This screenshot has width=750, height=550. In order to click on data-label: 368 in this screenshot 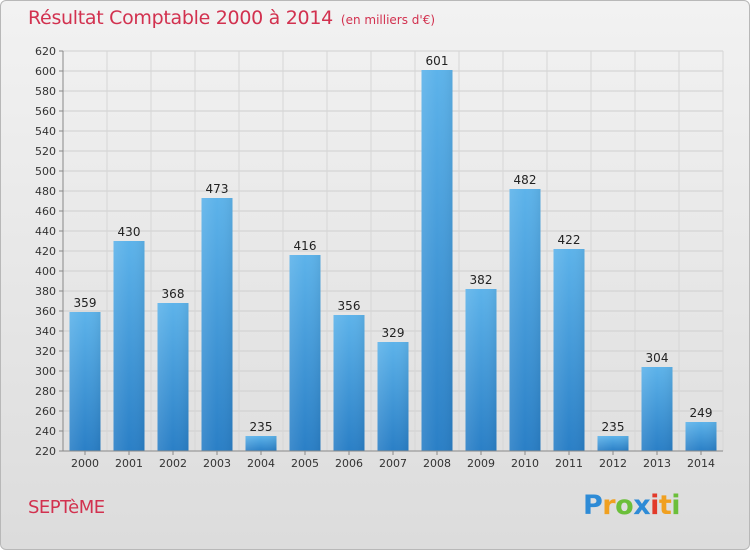, I will do `click(173, 294)`.